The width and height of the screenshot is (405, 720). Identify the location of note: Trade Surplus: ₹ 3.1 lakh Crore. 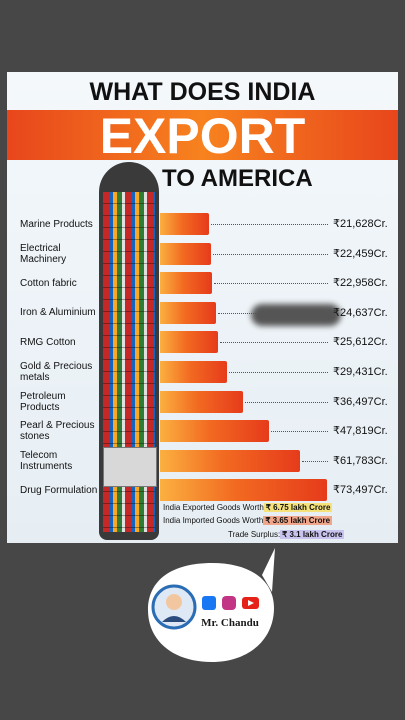
(286, 534).